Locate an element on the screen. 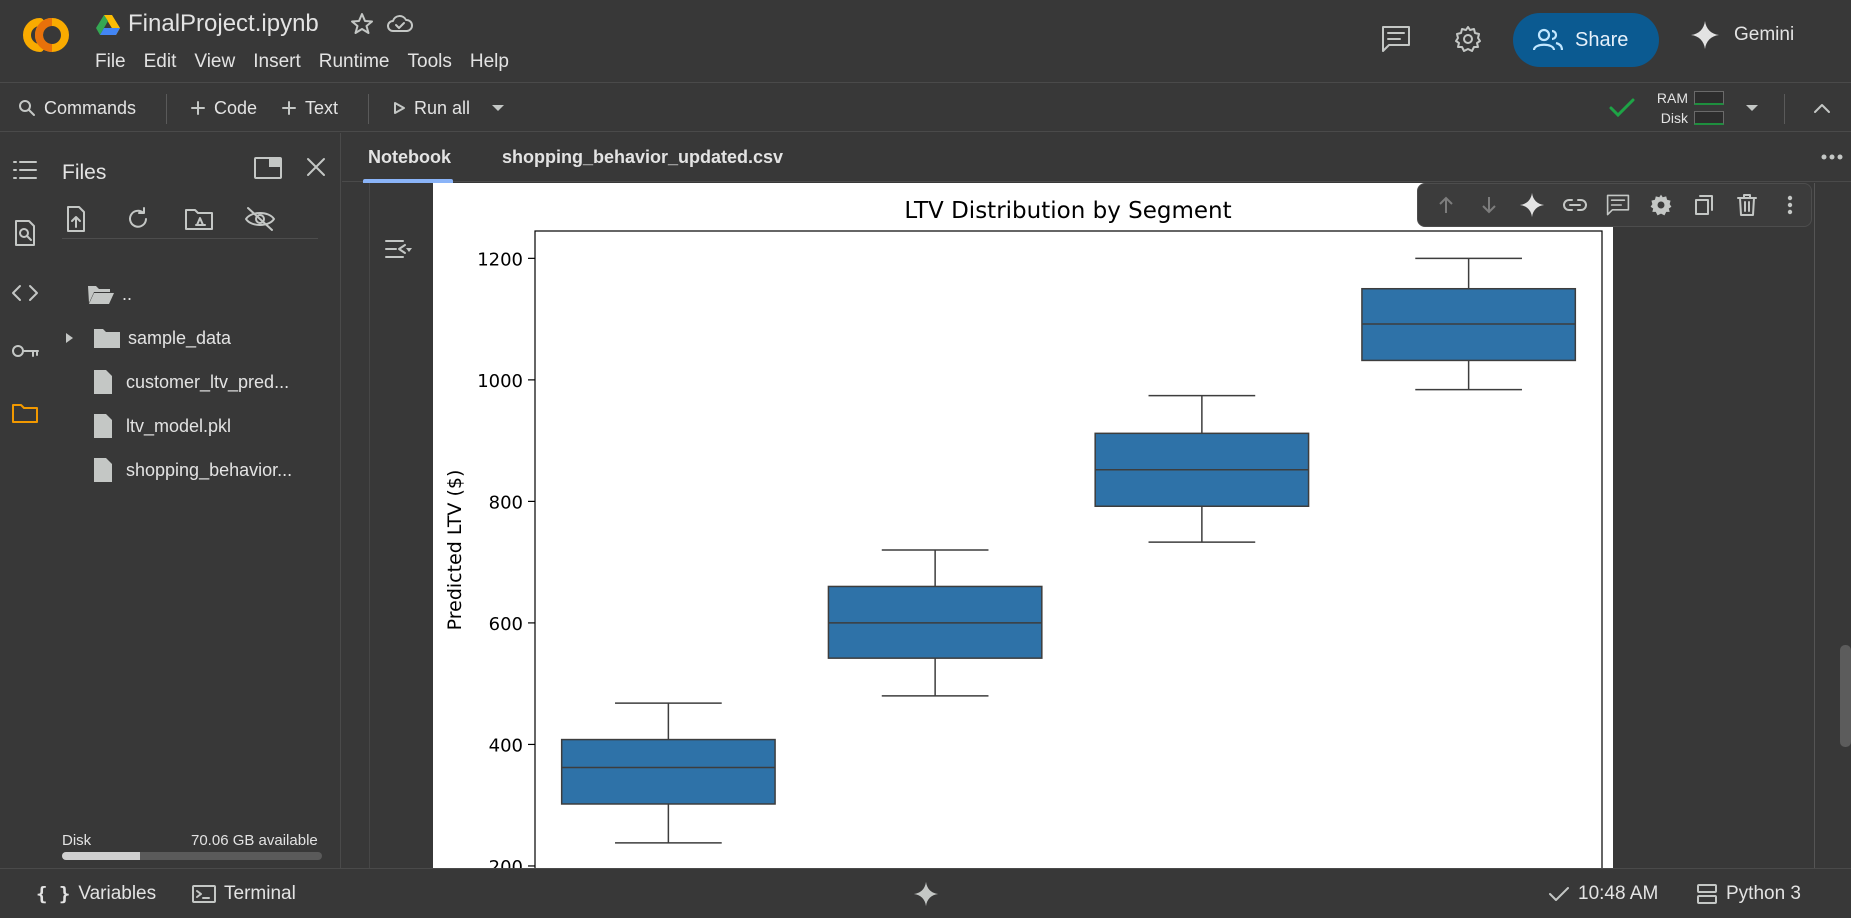 The width and height of the screenshot is (1851, 918). menu-help: Help is located at coordinates (489, 61).